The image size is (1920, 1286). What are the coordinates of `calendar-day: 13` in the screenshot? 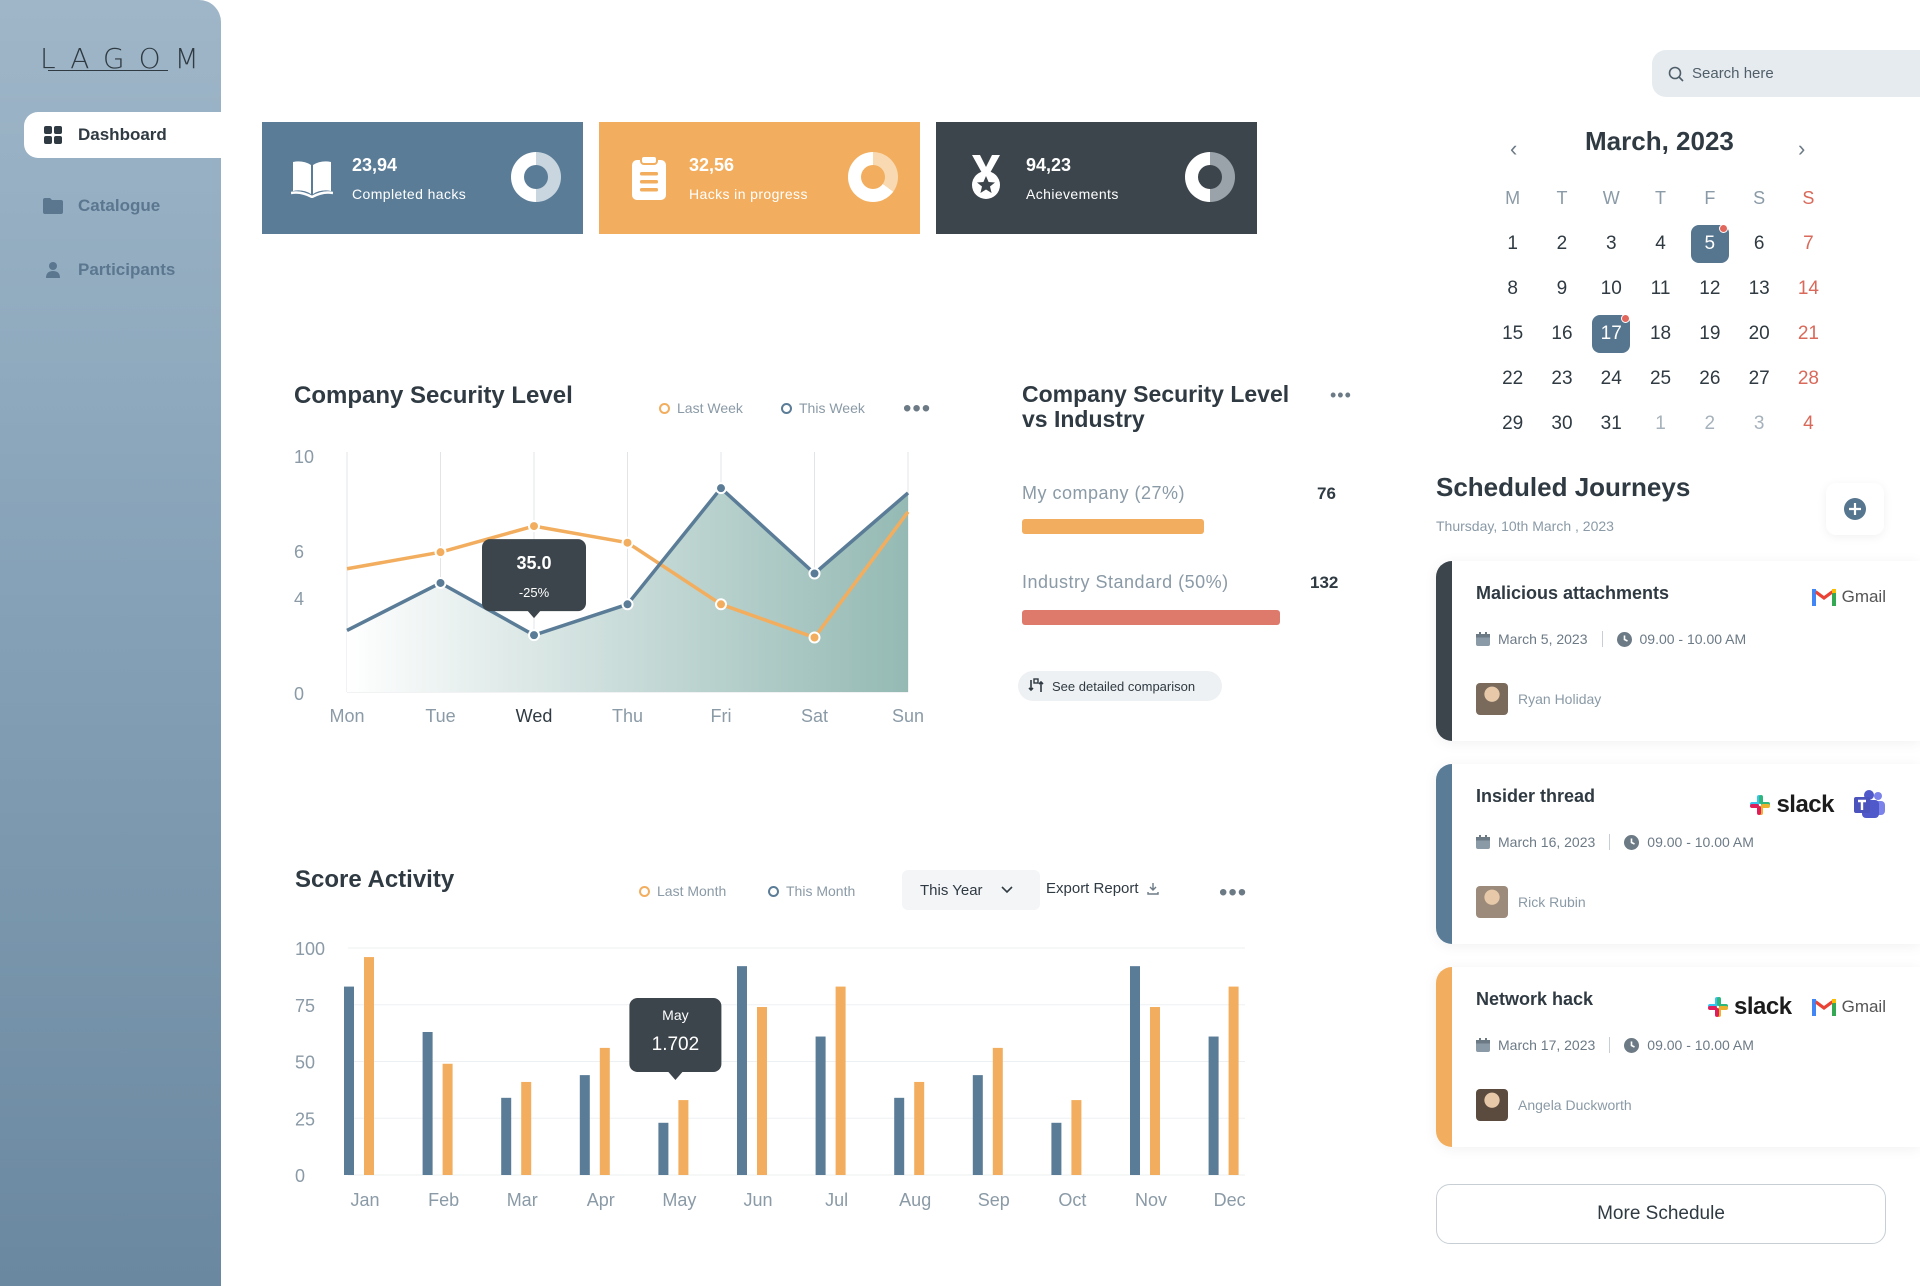 It's located at (1758, 288).